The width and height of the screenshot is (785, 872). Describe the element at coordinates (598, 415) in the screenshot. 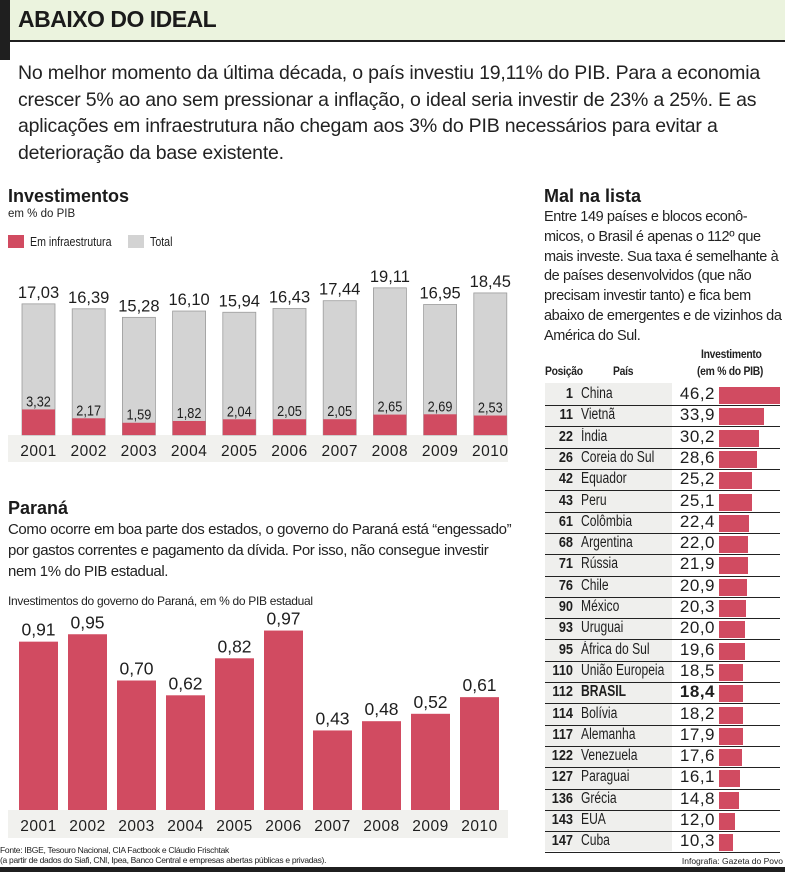

I see `country-name: Vietnã` at that location.